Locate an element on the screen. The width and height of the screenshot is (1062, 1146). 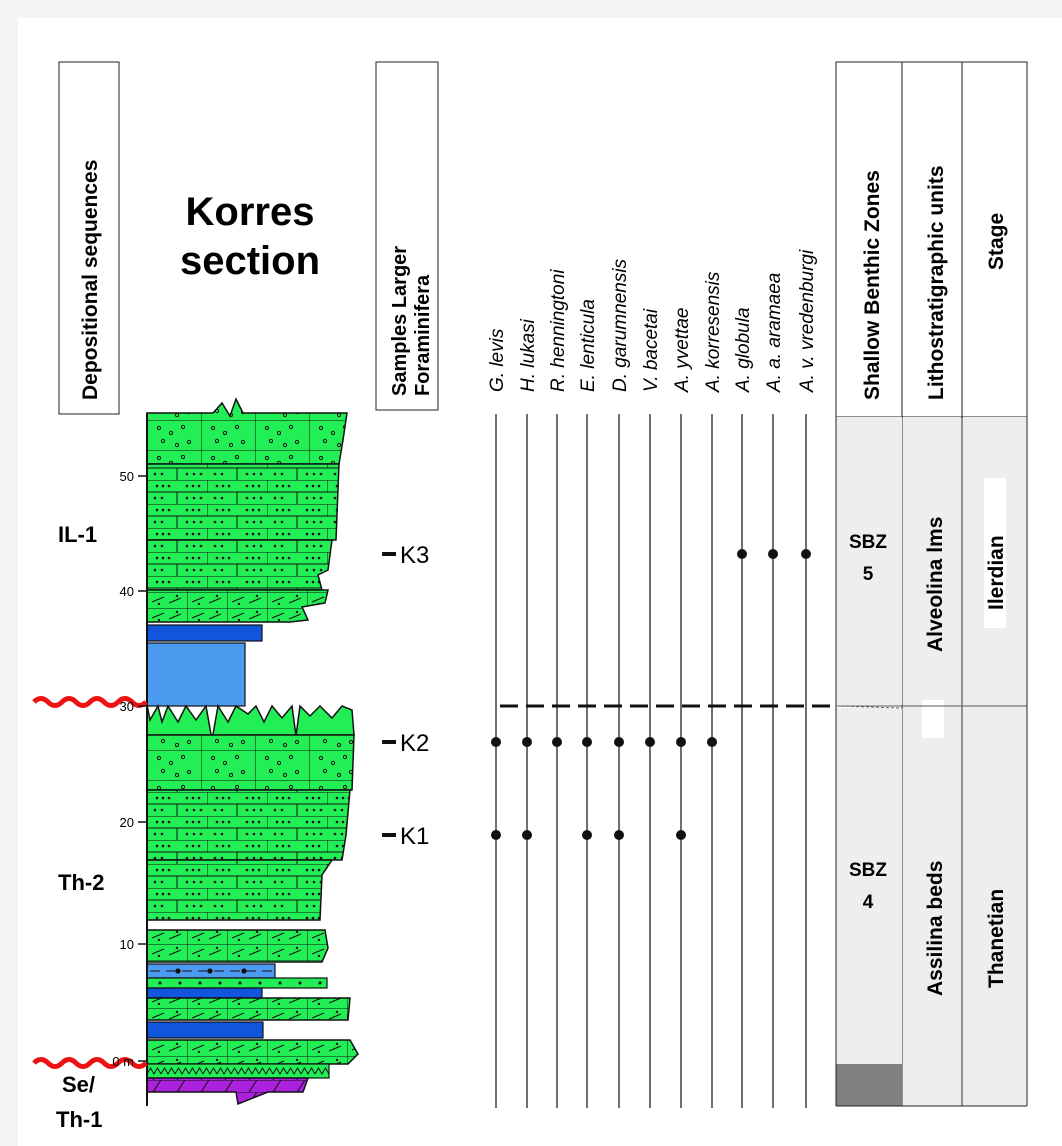
depositional-header-box is located at coordinates (89, 238).